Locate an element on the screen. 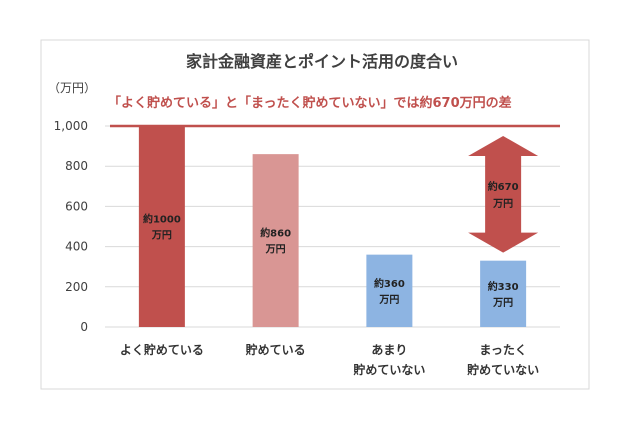 This screenshot has height=432, width=630. y-tick-label: 200 is located at coordinates (76, 287).